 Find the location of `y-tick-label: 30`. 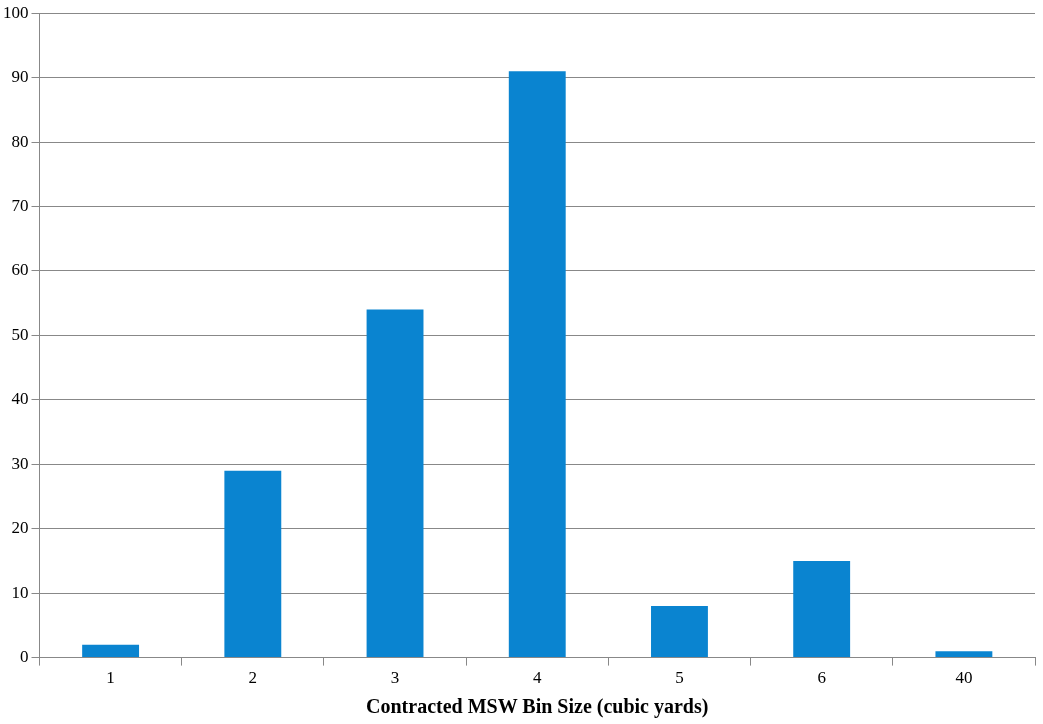

y-tick-label: 30 is located at coordinates (20, 463).